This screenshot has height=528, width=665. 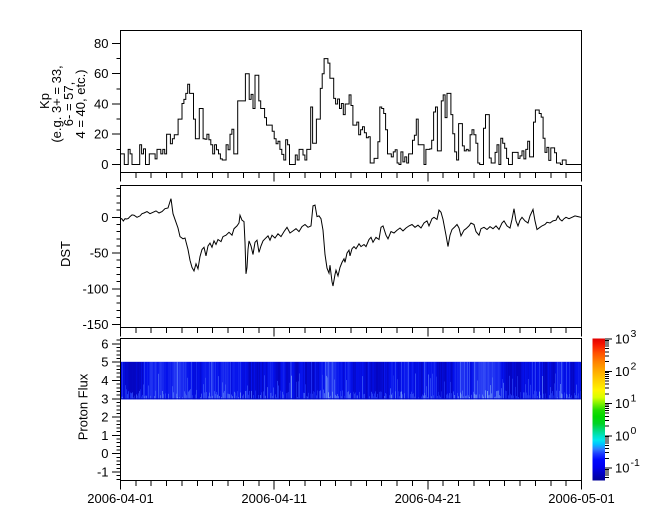 I want to click on svg-text: (e.g. 3+ = 33,, so click(x=56, y=103).